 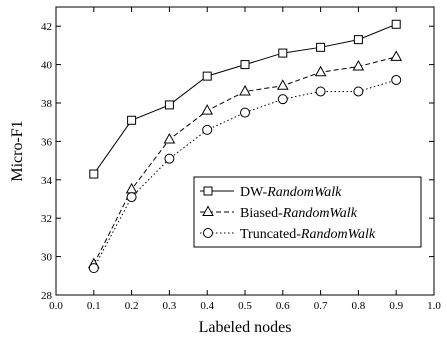 What do you see at coordinates (17, 150) in the screenshot?
I see `y-axis-title: Micro-F1` at bounding box center [17, 150].